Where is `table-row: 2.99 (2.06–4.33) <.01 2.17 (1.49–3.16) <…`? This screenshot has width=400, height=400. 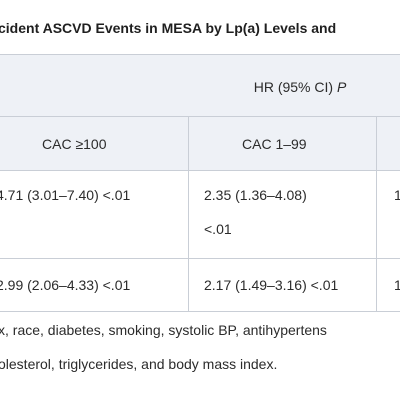 table-row: 2.99 (2.06–4.33) <.01 2.17 (1.49–3.16) <… is located at coordinates (200, 285).